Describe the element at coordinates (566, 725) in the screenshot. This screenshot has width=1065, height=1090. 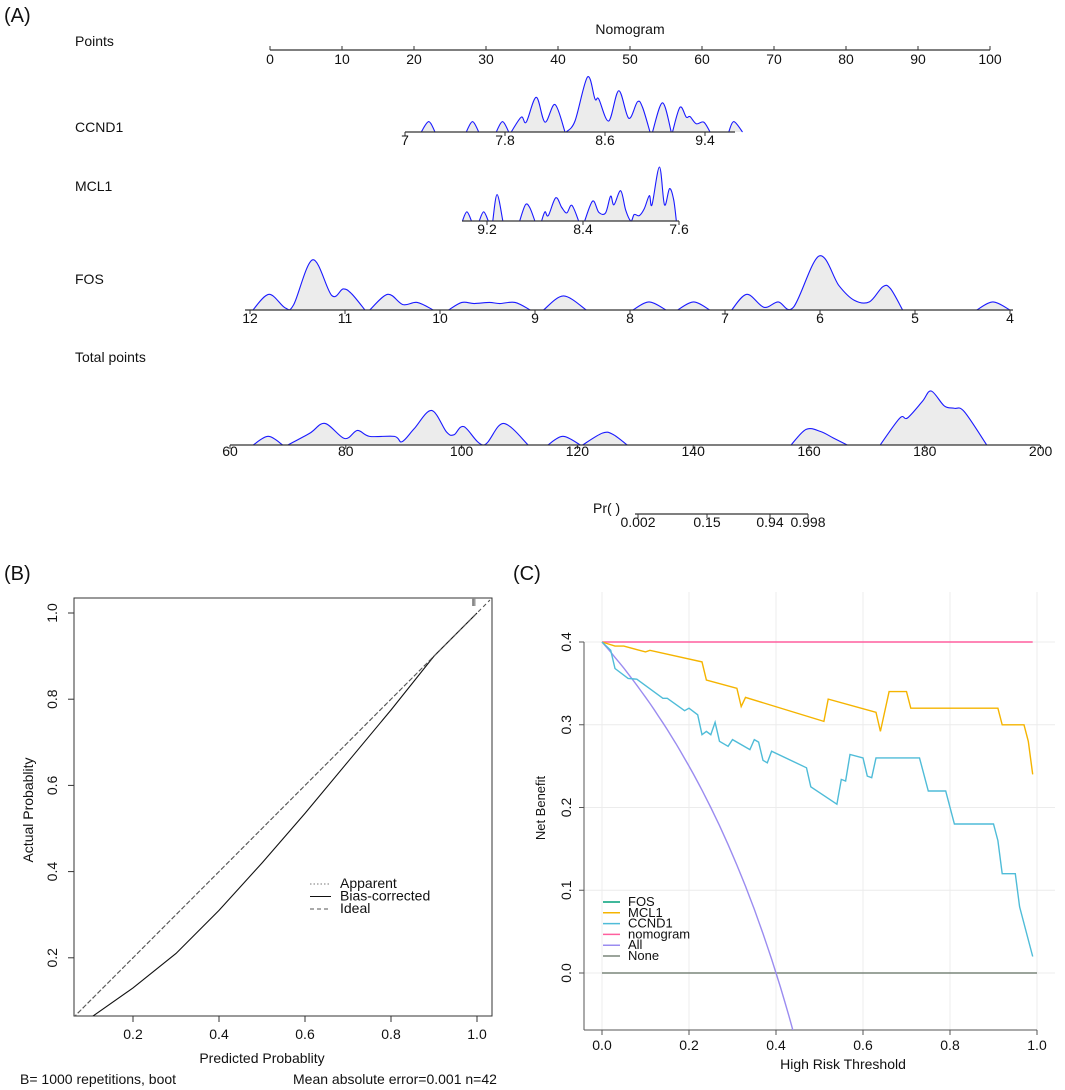
I see `y-tick-label: 0.3` at that location.